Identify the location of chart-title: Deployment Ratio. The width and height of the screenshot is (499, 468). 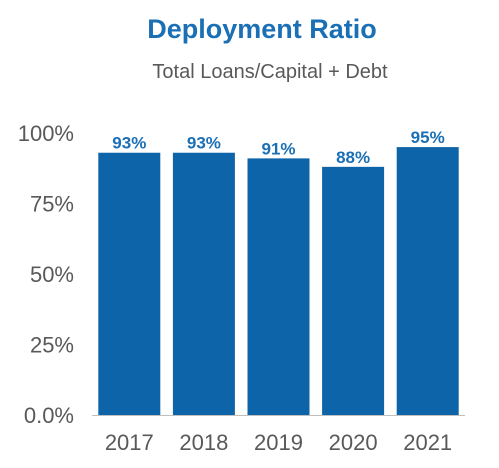
(262, 29).